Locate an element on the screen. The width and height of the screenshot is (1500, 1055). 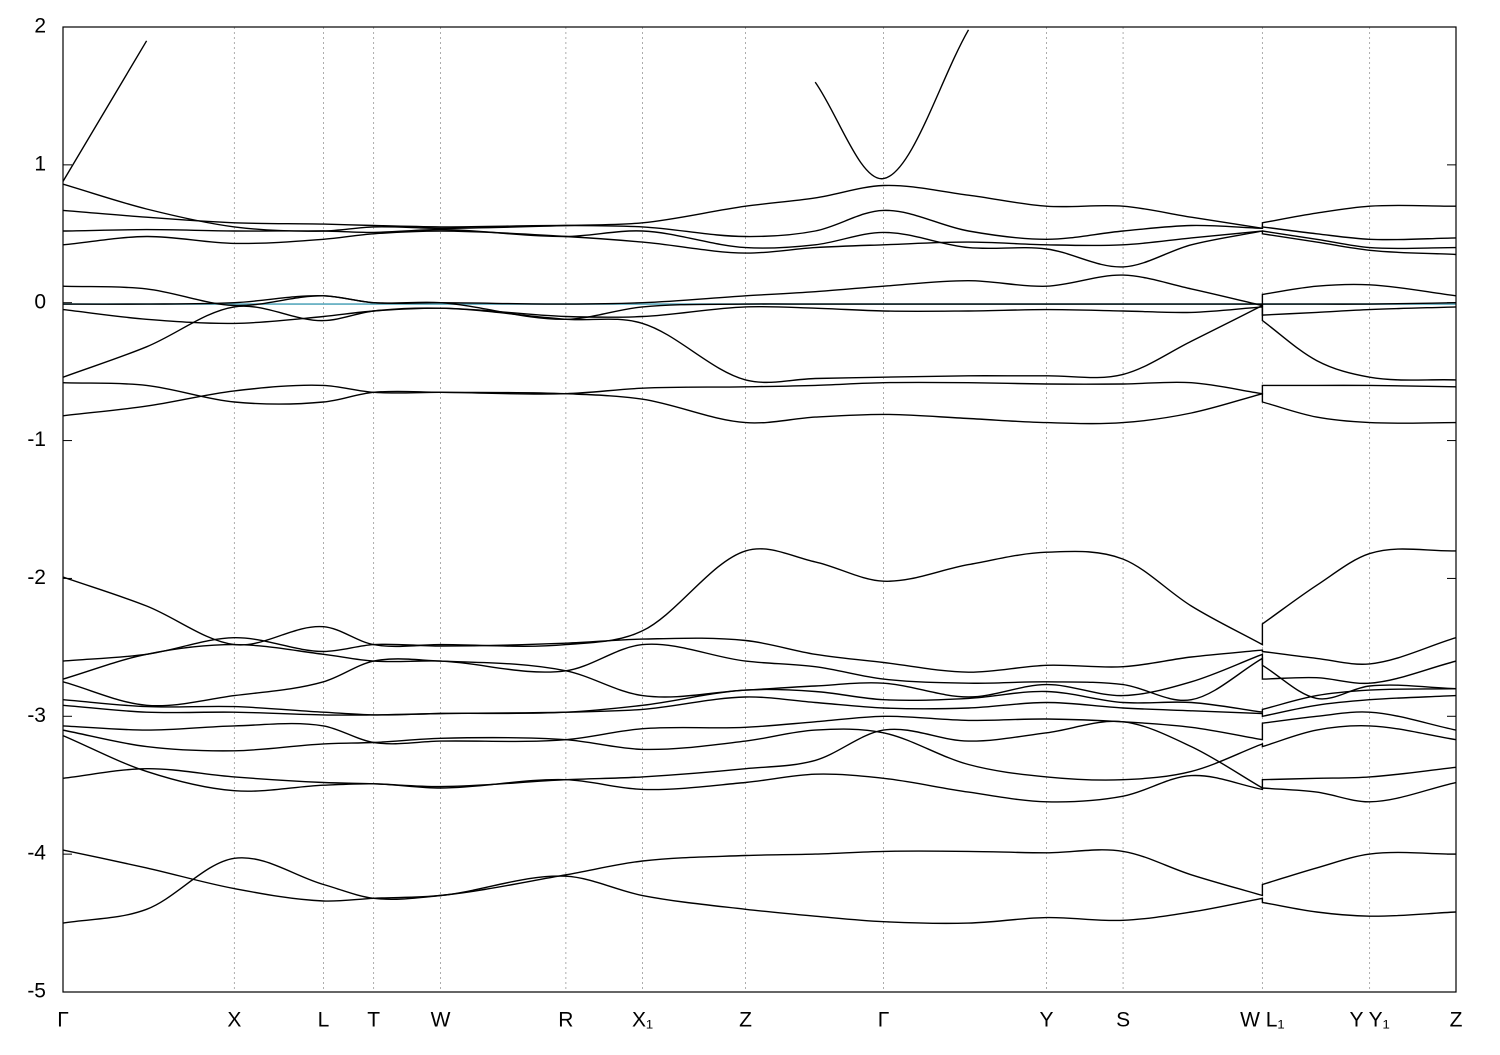
y-tick-label: -5 is located at coordinates (36, 991).